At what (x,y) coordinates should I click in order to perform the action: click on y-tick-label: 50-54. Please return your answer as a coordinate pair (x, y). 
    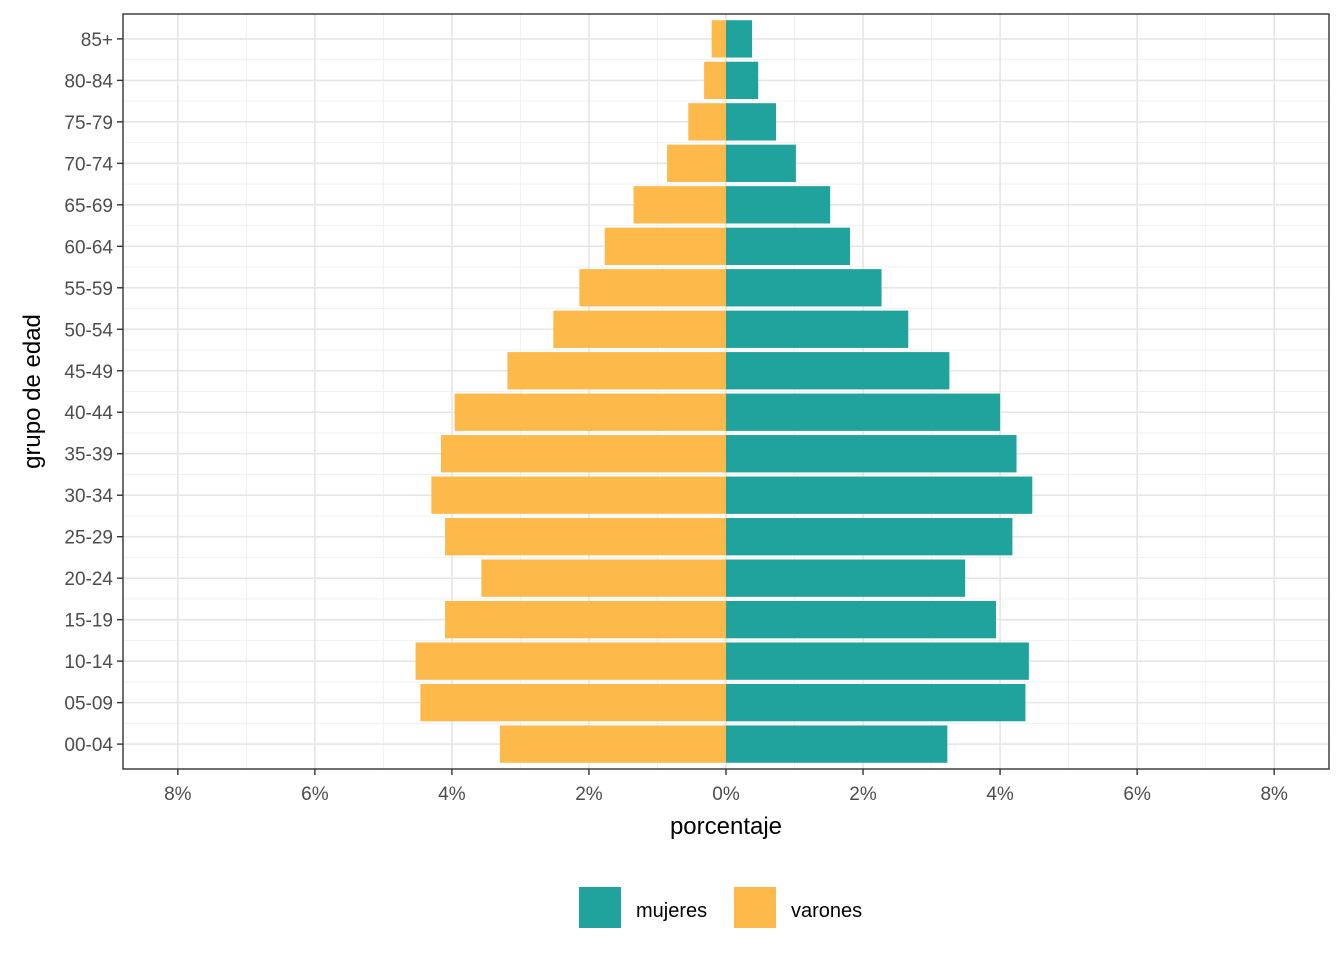
    Looking at the image, I should click on (88, 330).